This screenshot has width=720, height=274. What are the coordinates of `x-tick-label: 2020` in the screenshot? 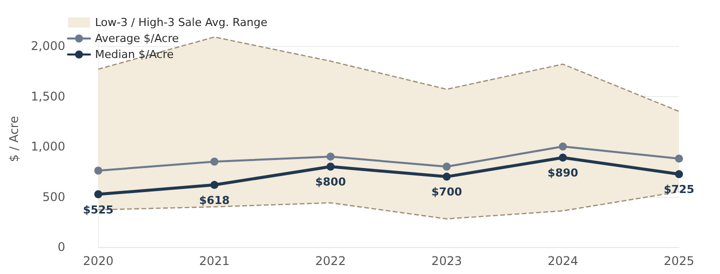 It's located at (98, 261).